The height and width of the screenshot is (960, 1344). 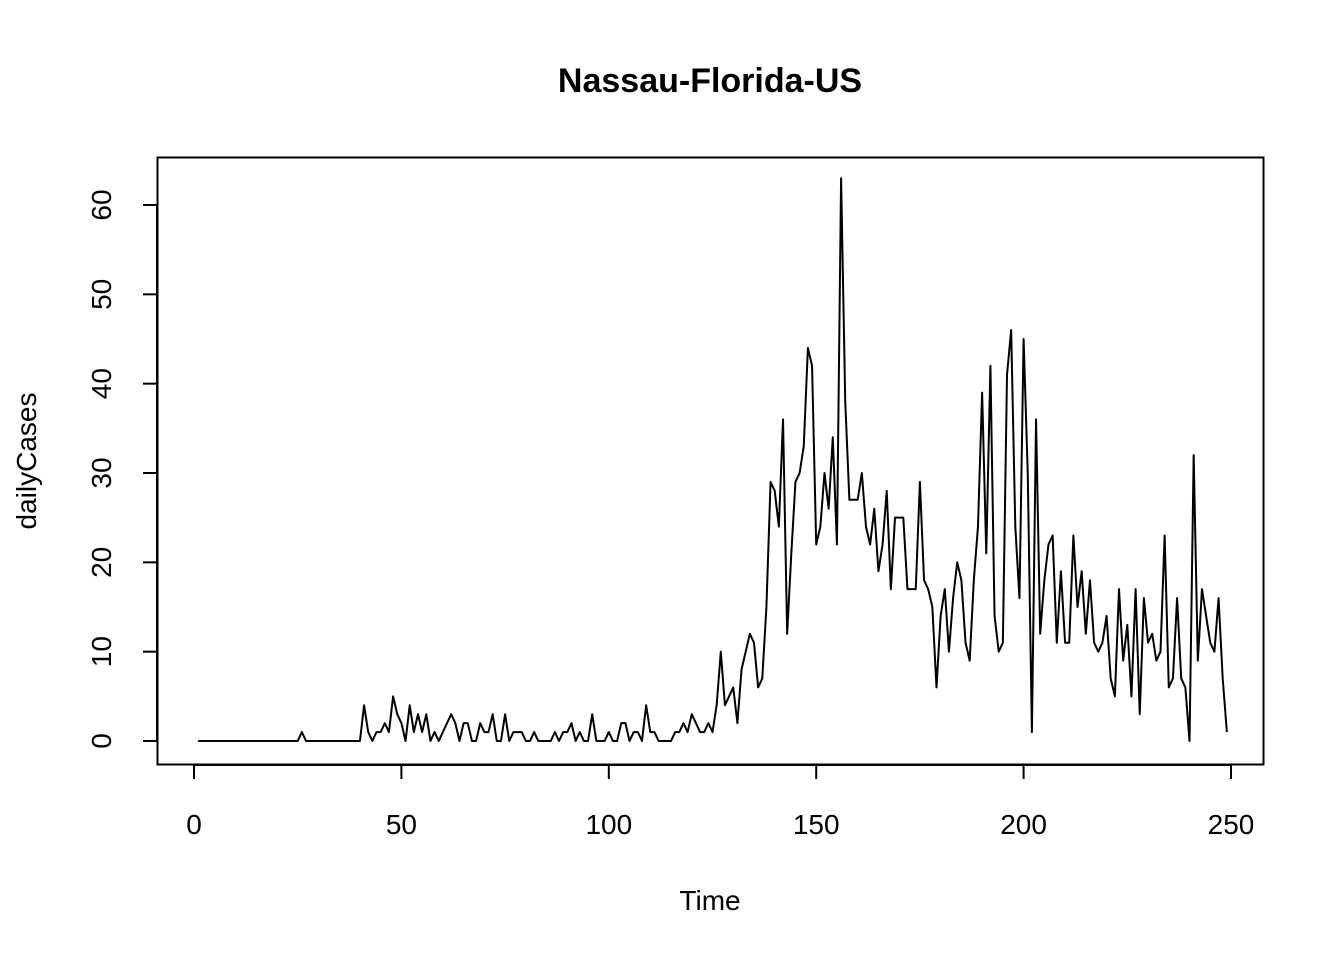 What do you see at coordinates (101, 741) in the screenshot?
I see `y-tick-label: 0` at bounding box center [101, 741].